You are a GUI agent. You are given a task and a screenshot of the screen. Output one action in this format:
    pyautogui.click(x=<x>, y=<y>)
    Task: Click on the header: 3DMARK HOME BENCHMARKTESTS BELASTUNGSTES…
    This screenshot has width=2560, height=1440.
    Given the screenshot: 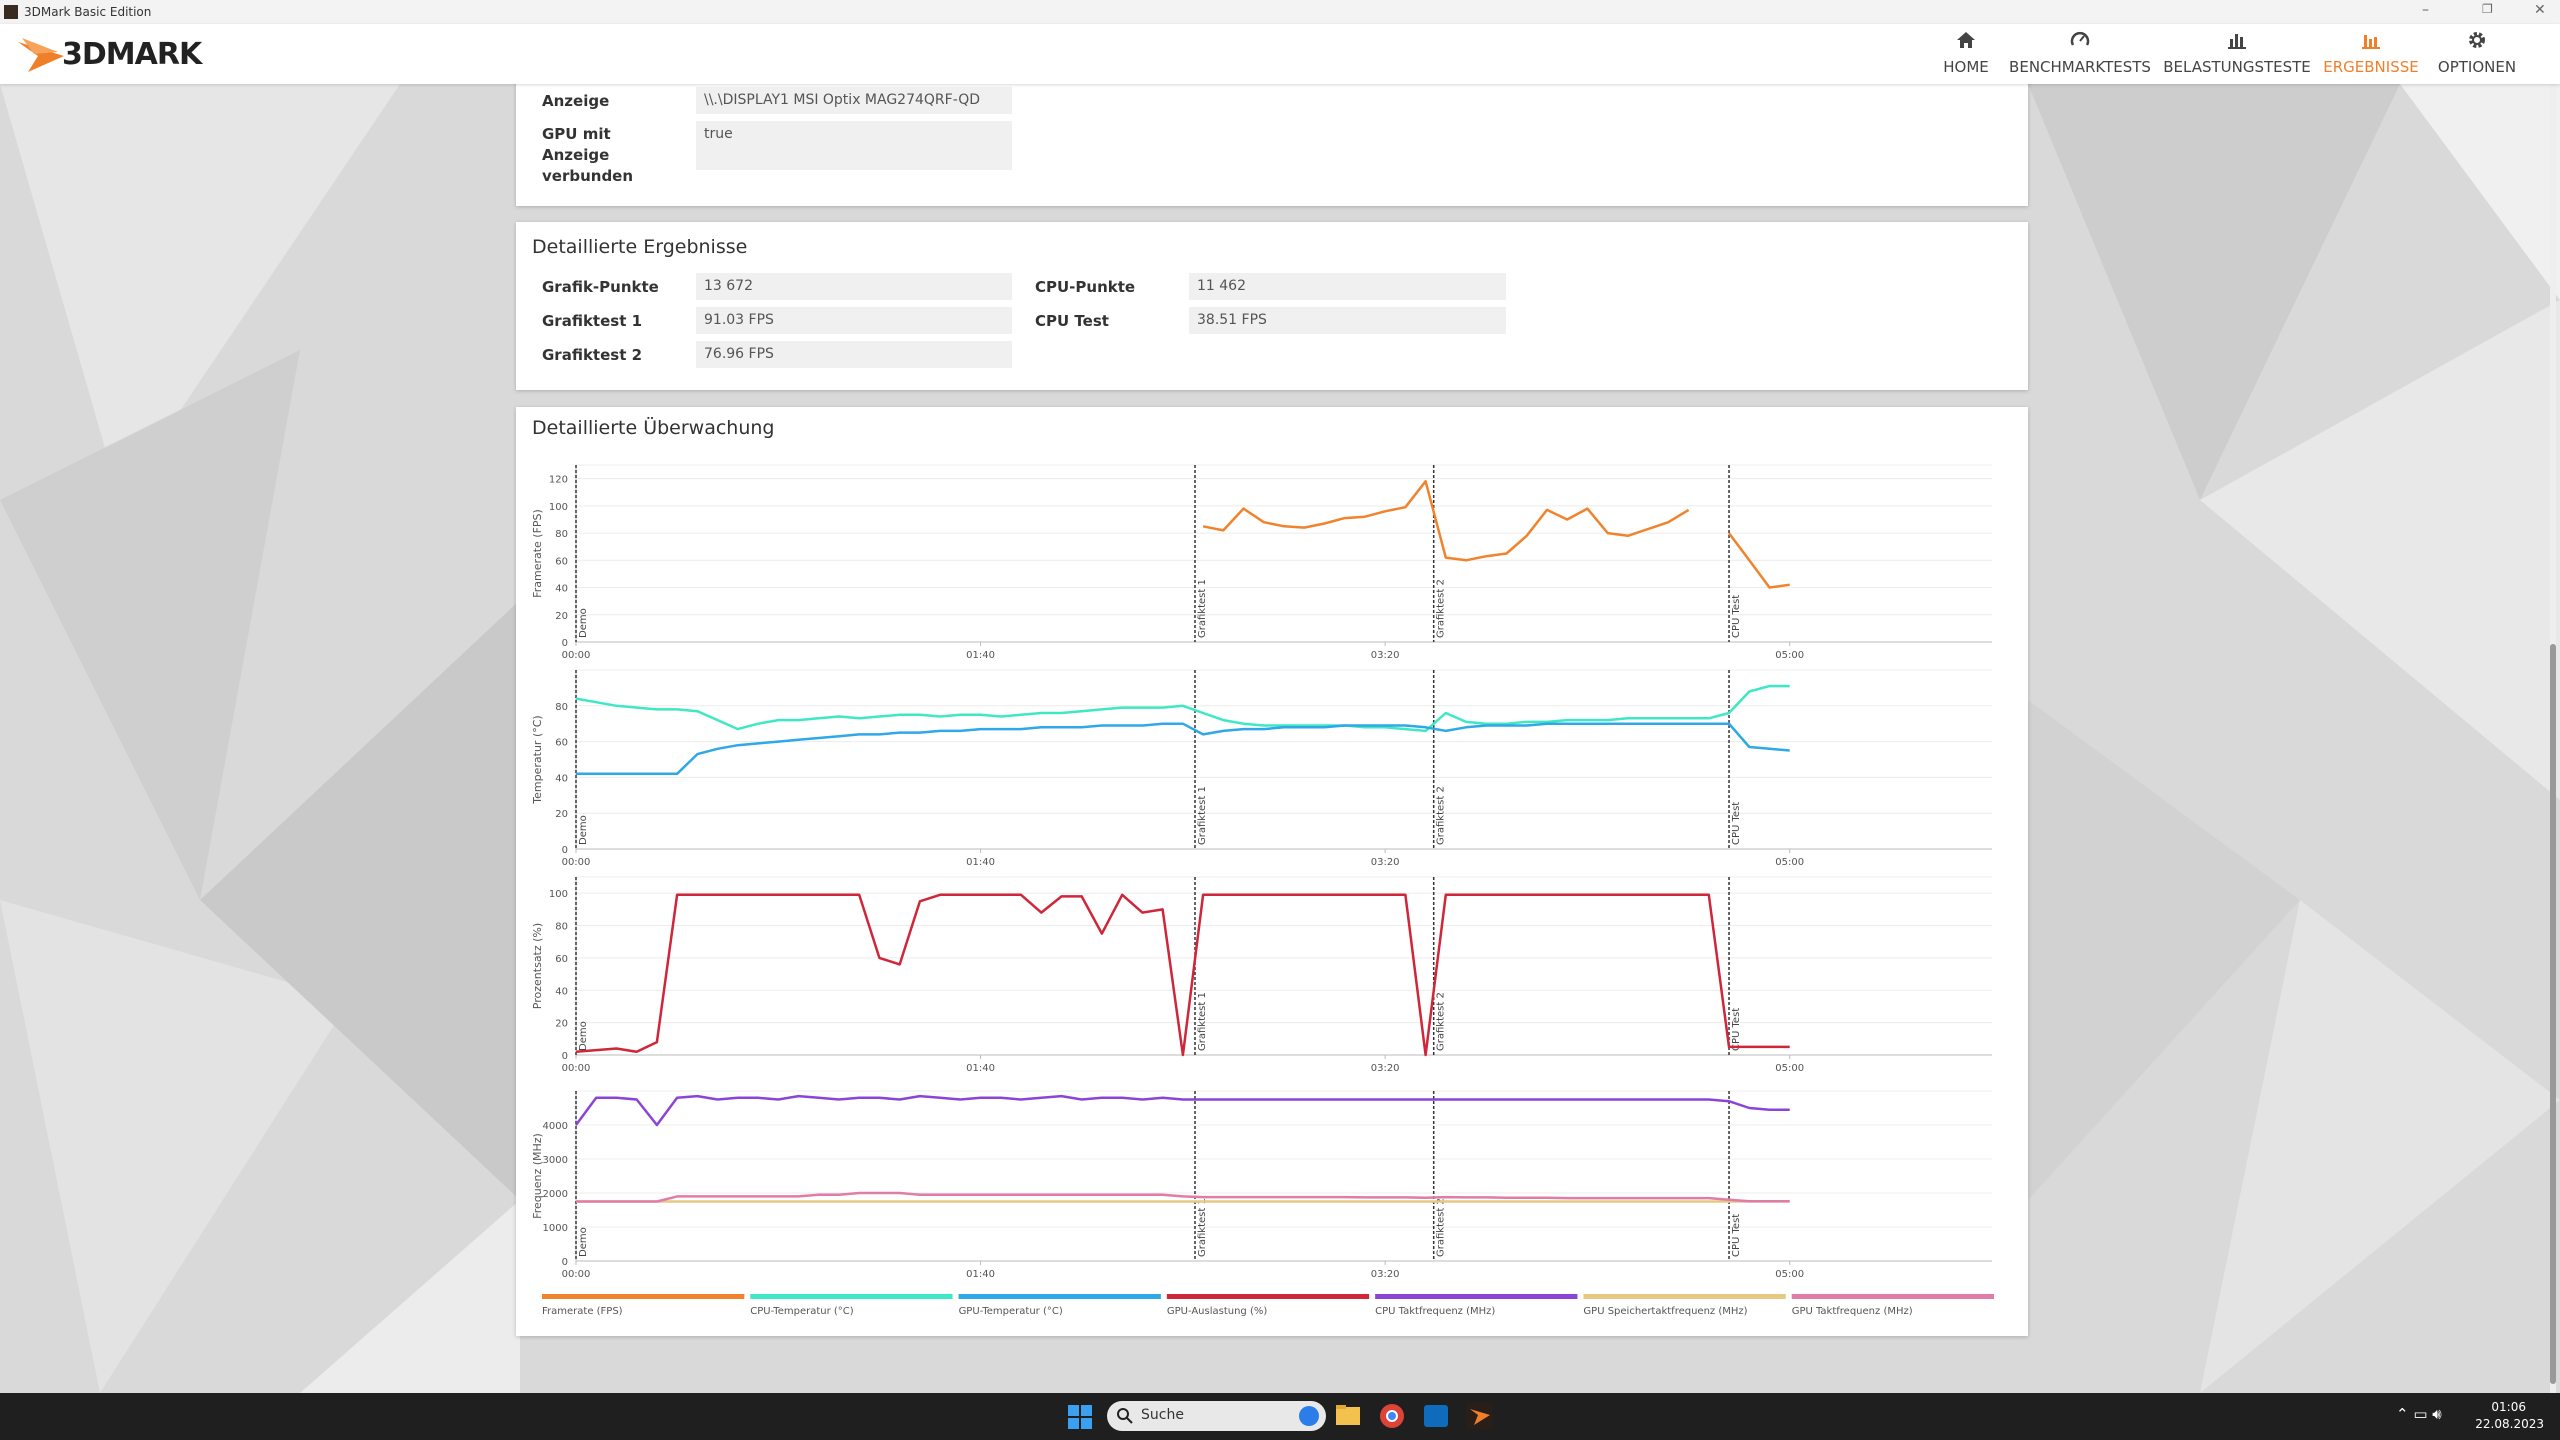 What is the action you would take?
    pyautogui.click(x=1280, y=54)
    